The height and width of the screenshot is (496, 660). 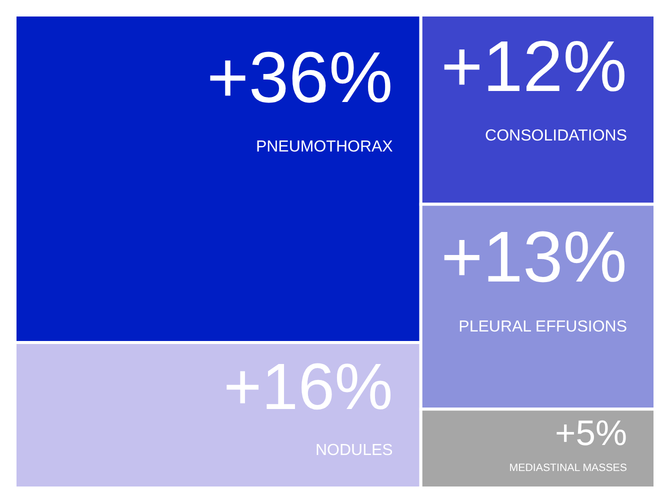 I want to click on category-label: CONSOLIDATIONS, so click(x=556, y=136).